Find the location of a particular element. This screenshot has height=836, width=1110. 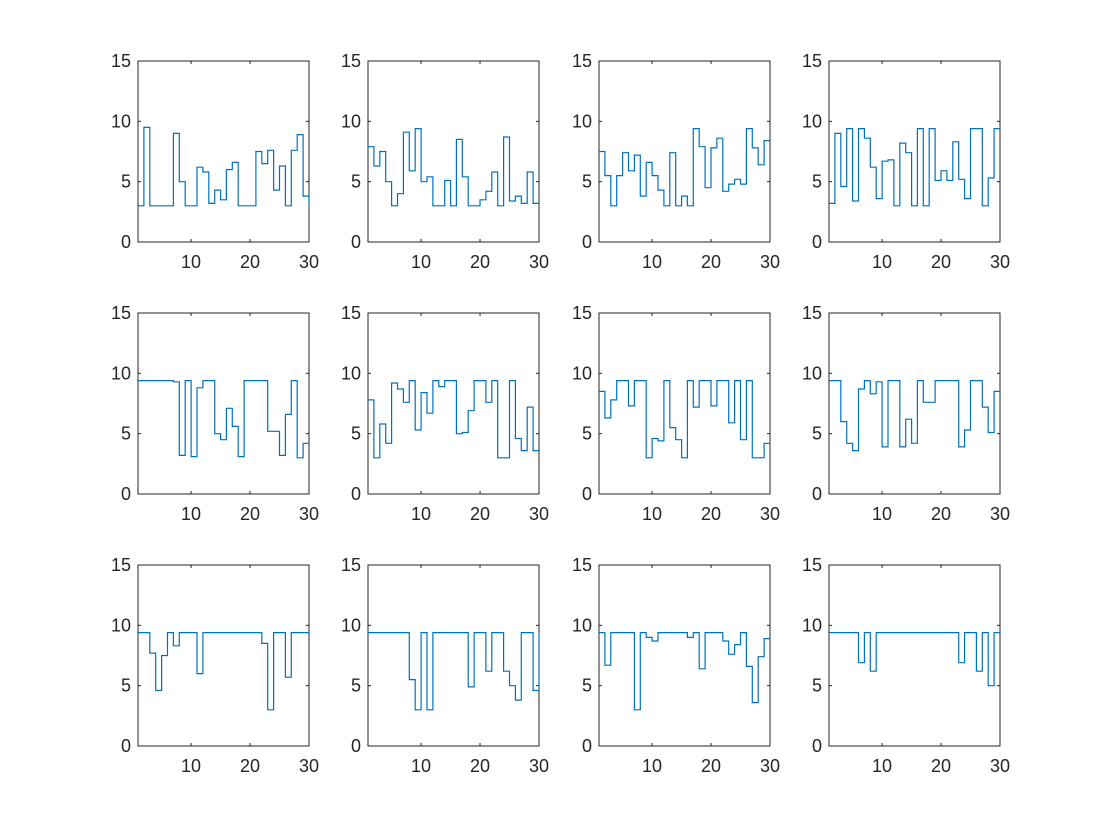

subplot-6: 0 5 10 15 10 20 30 is located at coordinates (445, 413).